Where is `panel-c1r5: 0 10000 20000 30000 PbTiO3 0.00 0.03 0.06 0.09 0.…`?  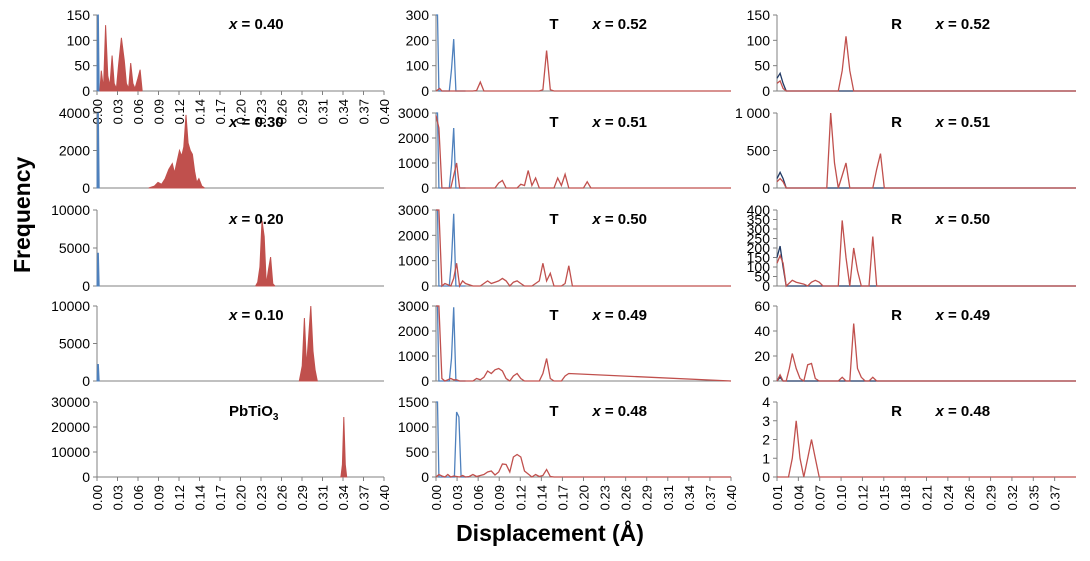
panel-c1r5: 0 10000 20000 30000 PbTiO3 0.00 0.03 0.06 0.09 0.… is located at coordinates (221, 452).